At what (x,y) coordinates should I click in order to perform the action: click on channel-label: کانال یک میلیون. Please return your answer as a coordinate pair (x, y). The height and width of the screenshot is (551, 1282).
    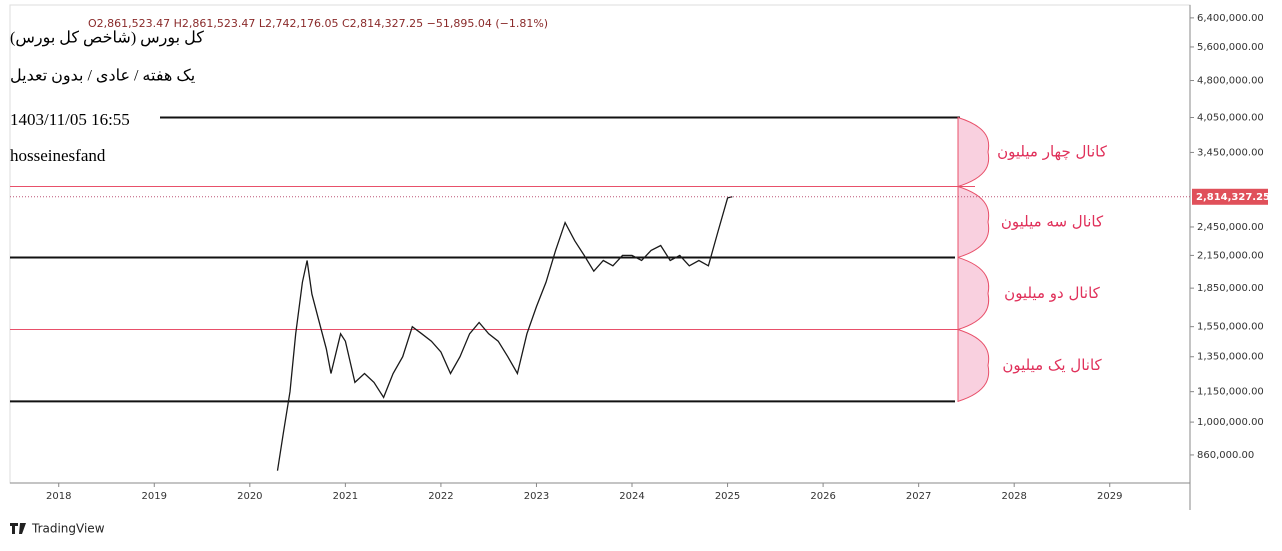
    Looking at the image, I should click on (1052, 365).